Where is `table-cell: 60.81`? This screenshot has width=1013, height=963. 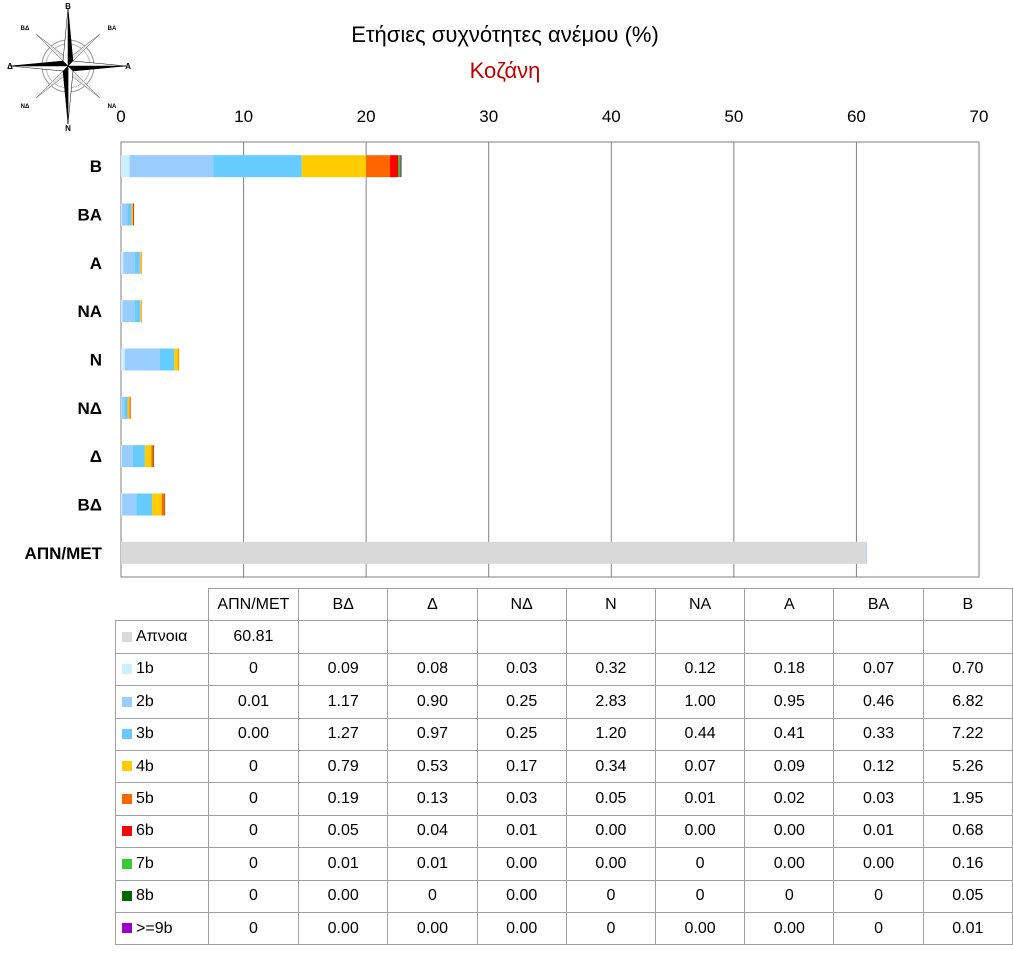 table-cell: 60.81 is located at coordinates (253, 637).